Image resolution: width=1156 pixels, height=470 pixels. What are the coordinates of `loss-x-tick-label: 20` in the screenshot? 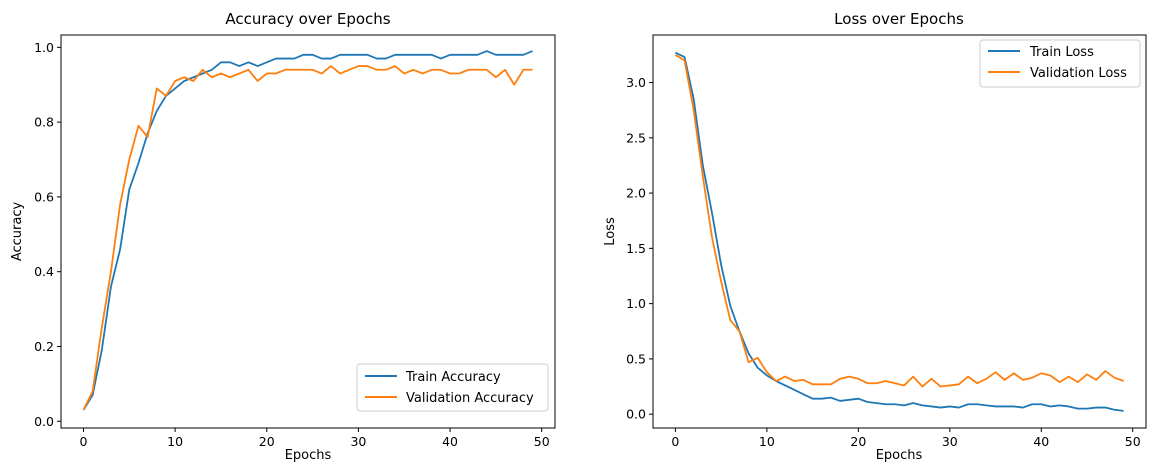 It's located at (858, 441).